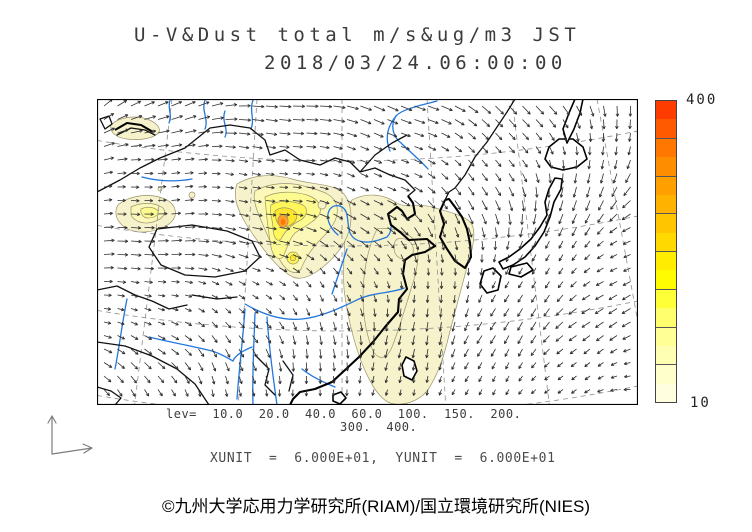 The image size is (752, 532). I want to click on border-himalaya, so click(142, 297).